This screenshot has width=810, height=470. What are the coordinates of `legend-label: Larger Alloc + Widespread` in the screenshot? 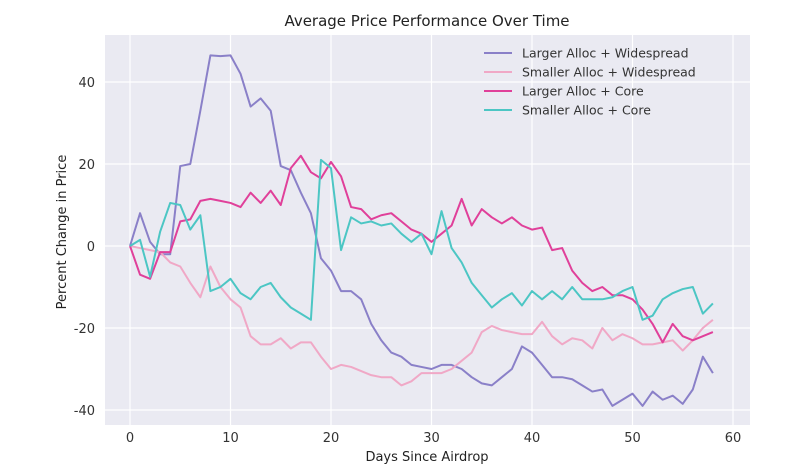 It's located at (605, 53).